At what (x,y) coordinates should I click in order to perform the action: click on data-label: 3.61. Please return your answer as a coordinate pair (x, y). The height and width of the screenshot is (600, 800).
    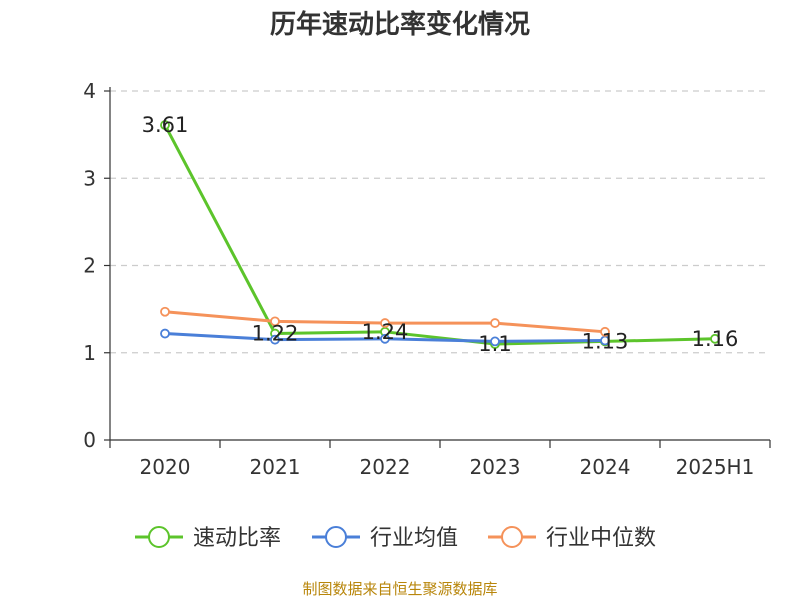
    Looking at the image, I should click on (165, 125).